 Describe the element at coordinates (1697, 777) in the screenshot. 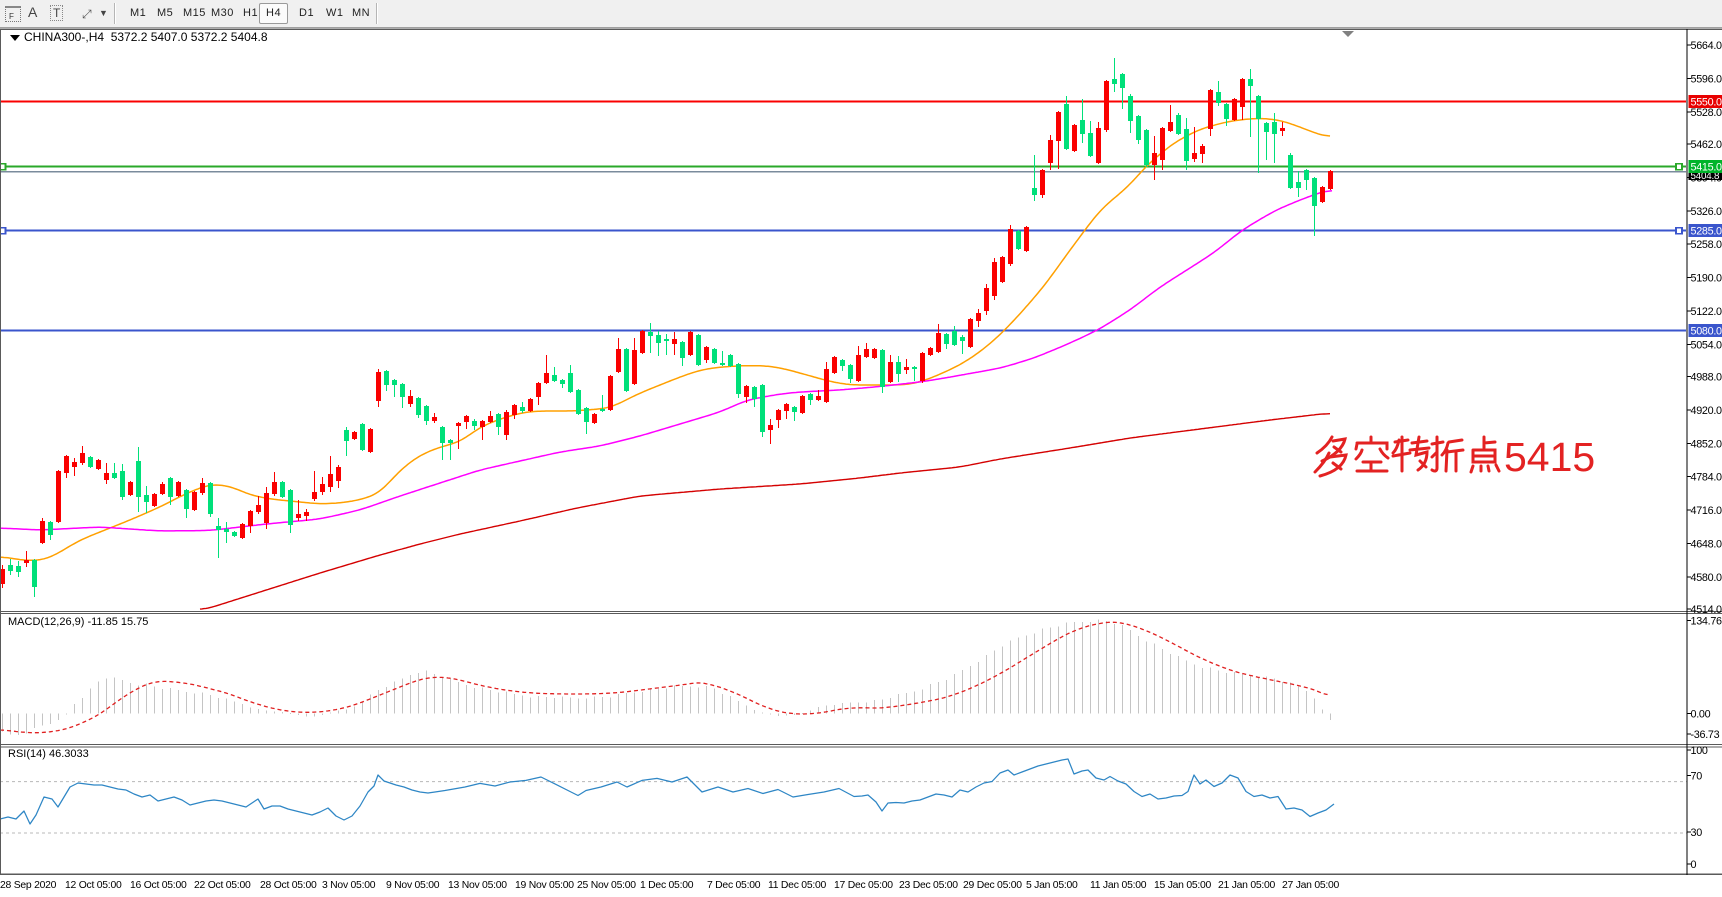

I see `svg-text: 70` at that location.